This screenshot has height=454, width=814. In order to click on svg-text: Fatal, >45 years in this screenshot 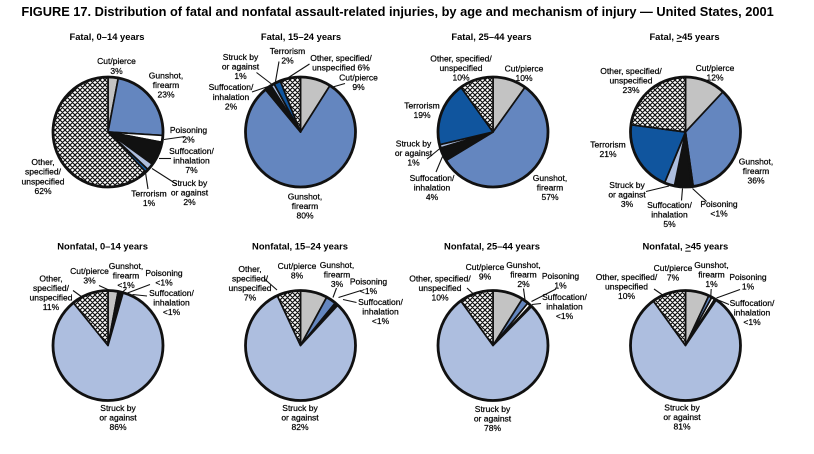, I will do `click(684, 36)`.